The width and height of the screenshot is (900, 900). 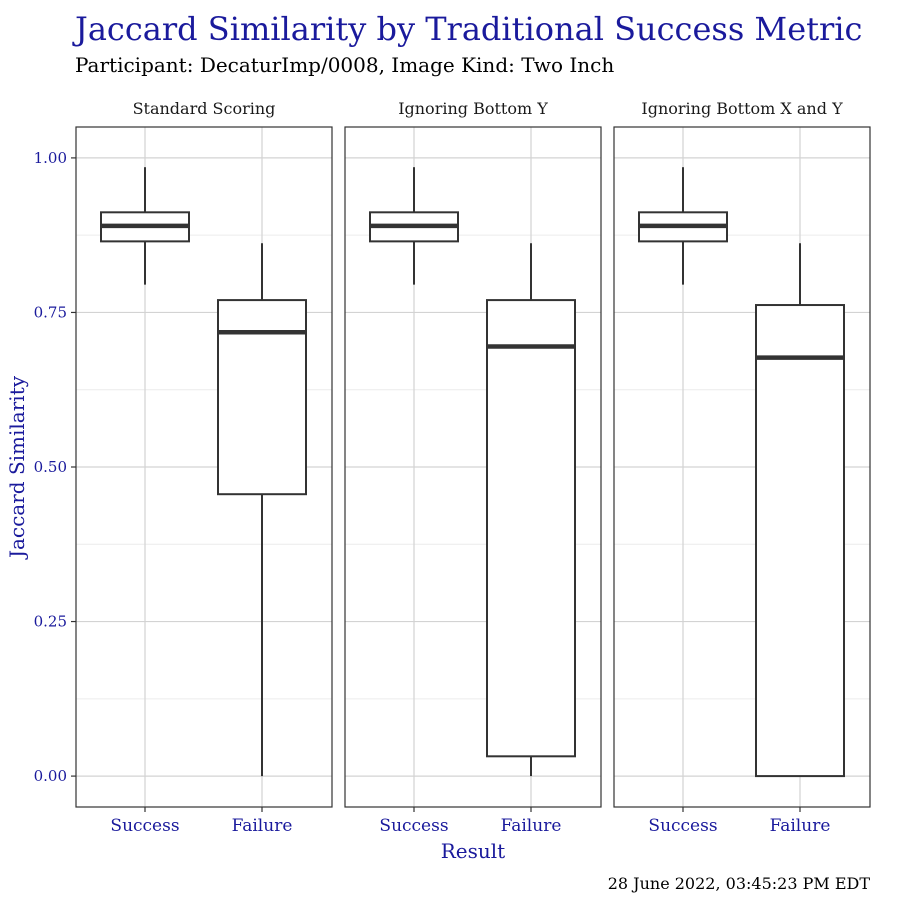 I want to click on y-tick-label: 0.25, so click(x=50, y=622).